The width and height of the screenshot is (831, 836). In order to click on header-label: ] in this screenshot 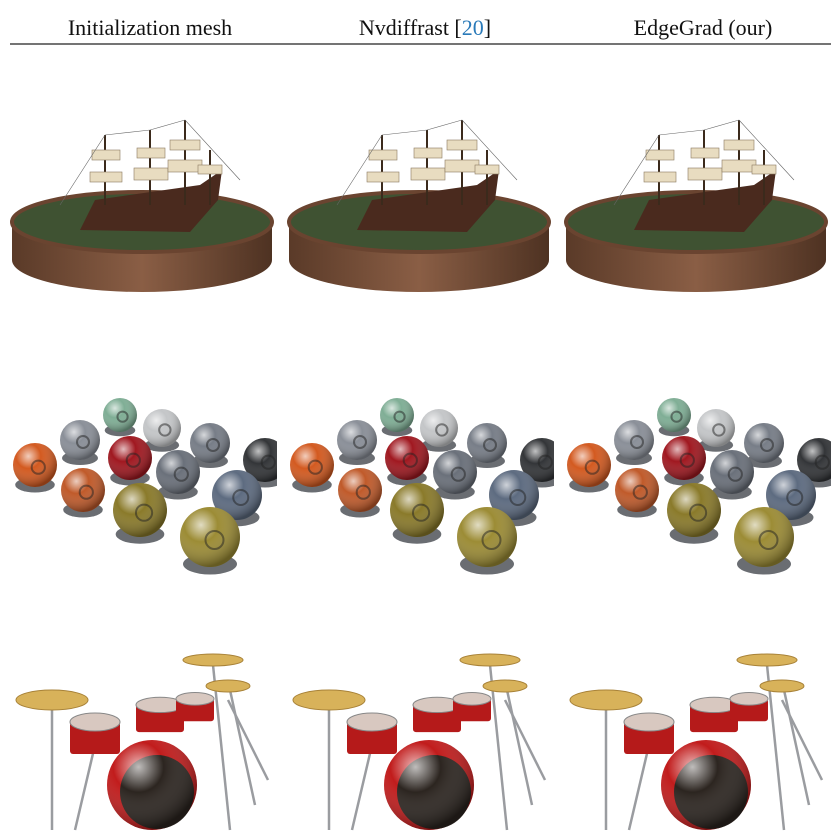, I will do `click(487, 27)`.